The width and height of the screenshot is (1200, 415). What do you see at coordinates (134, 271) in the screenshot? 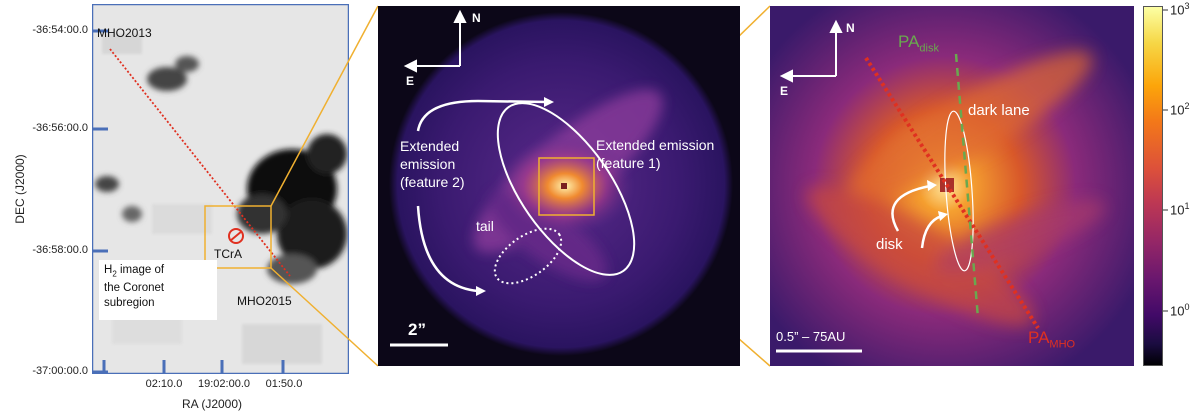
I see `caption-line-1: H2 image of` at bounding box center [134, 271].